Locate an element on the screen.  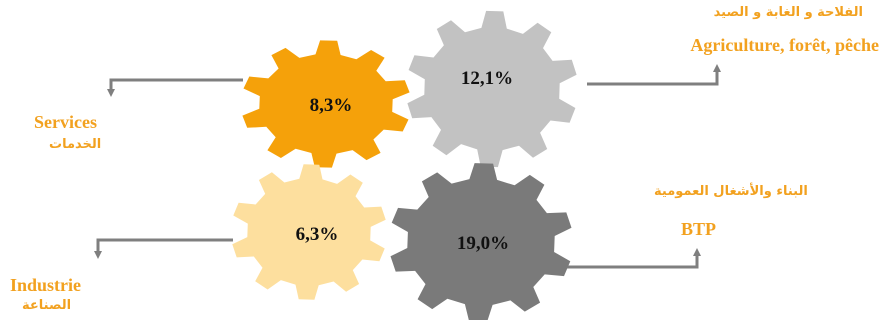
btp-label-ar: البناء والأشغال العمومية is located at coordinates (731, 191).